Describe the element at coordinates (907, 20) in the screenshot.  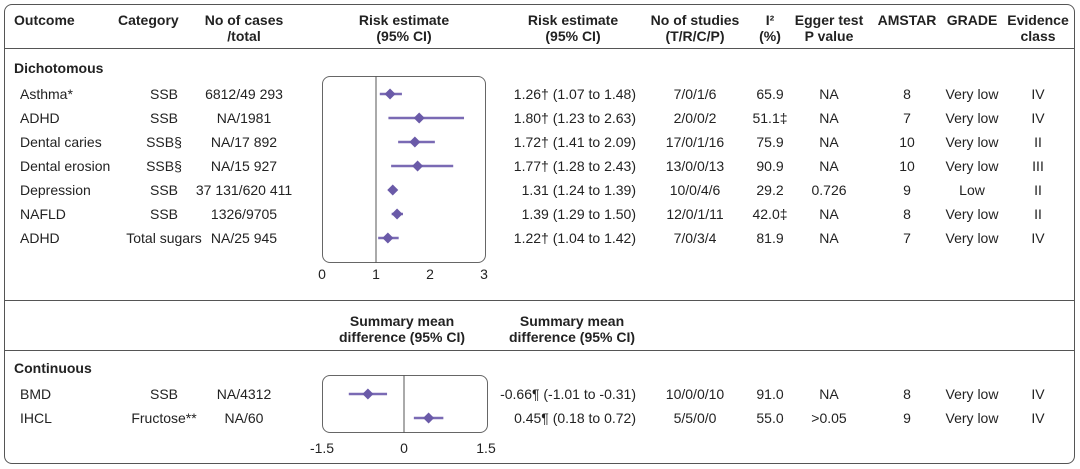
I see `header-amstar: AMSTAR` at that location.